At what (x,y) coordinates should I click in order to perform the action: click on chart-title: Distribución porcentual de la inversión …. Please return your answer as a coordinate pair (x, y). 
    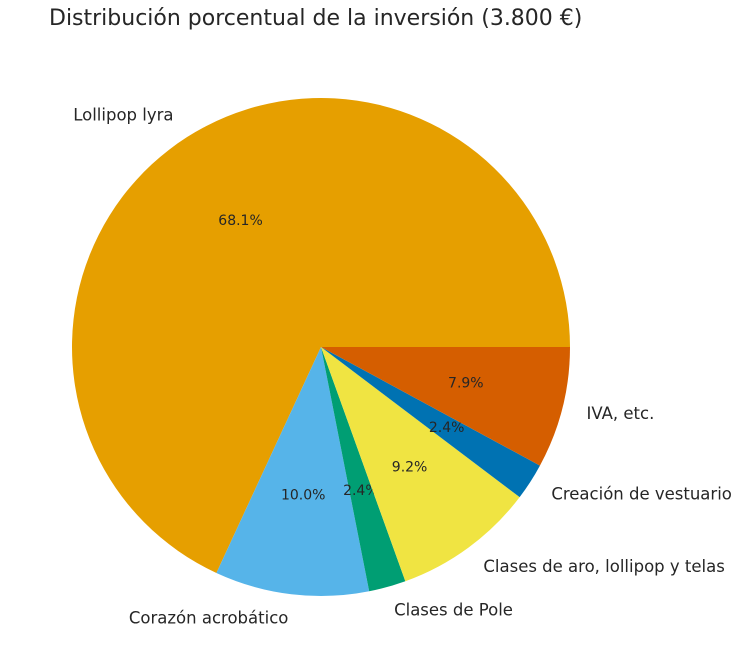
    Looking at the image, I should click on (316, 18).